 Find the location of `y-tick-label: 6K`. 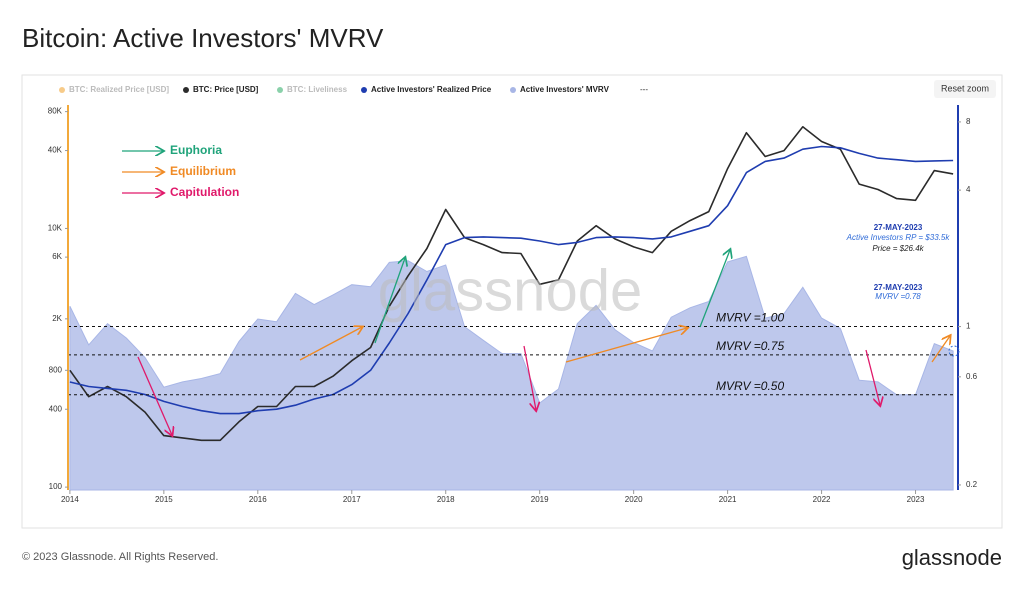

y-tick-label: 6K is located at coordinates (57, 256).